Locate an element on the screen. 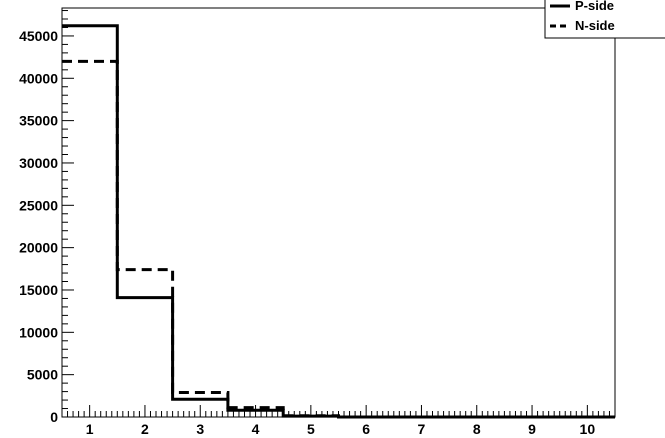 The width and height of the screenshot is (665, 438). y-tick-label: 10000 is located at coordinates (38, 332).